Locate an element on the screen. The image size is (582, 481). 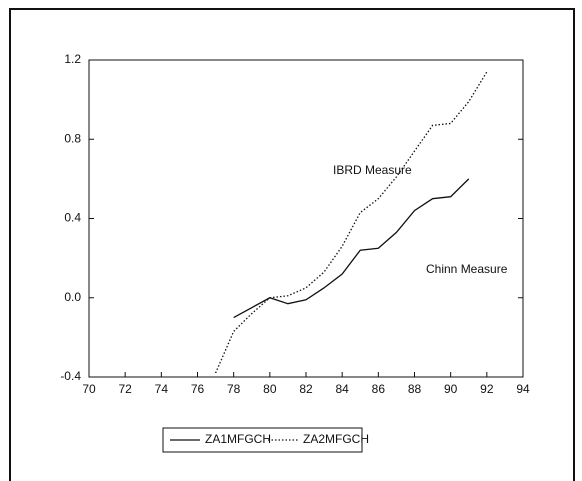
x-tick-label: 92 is located at coordinates (487, 389).